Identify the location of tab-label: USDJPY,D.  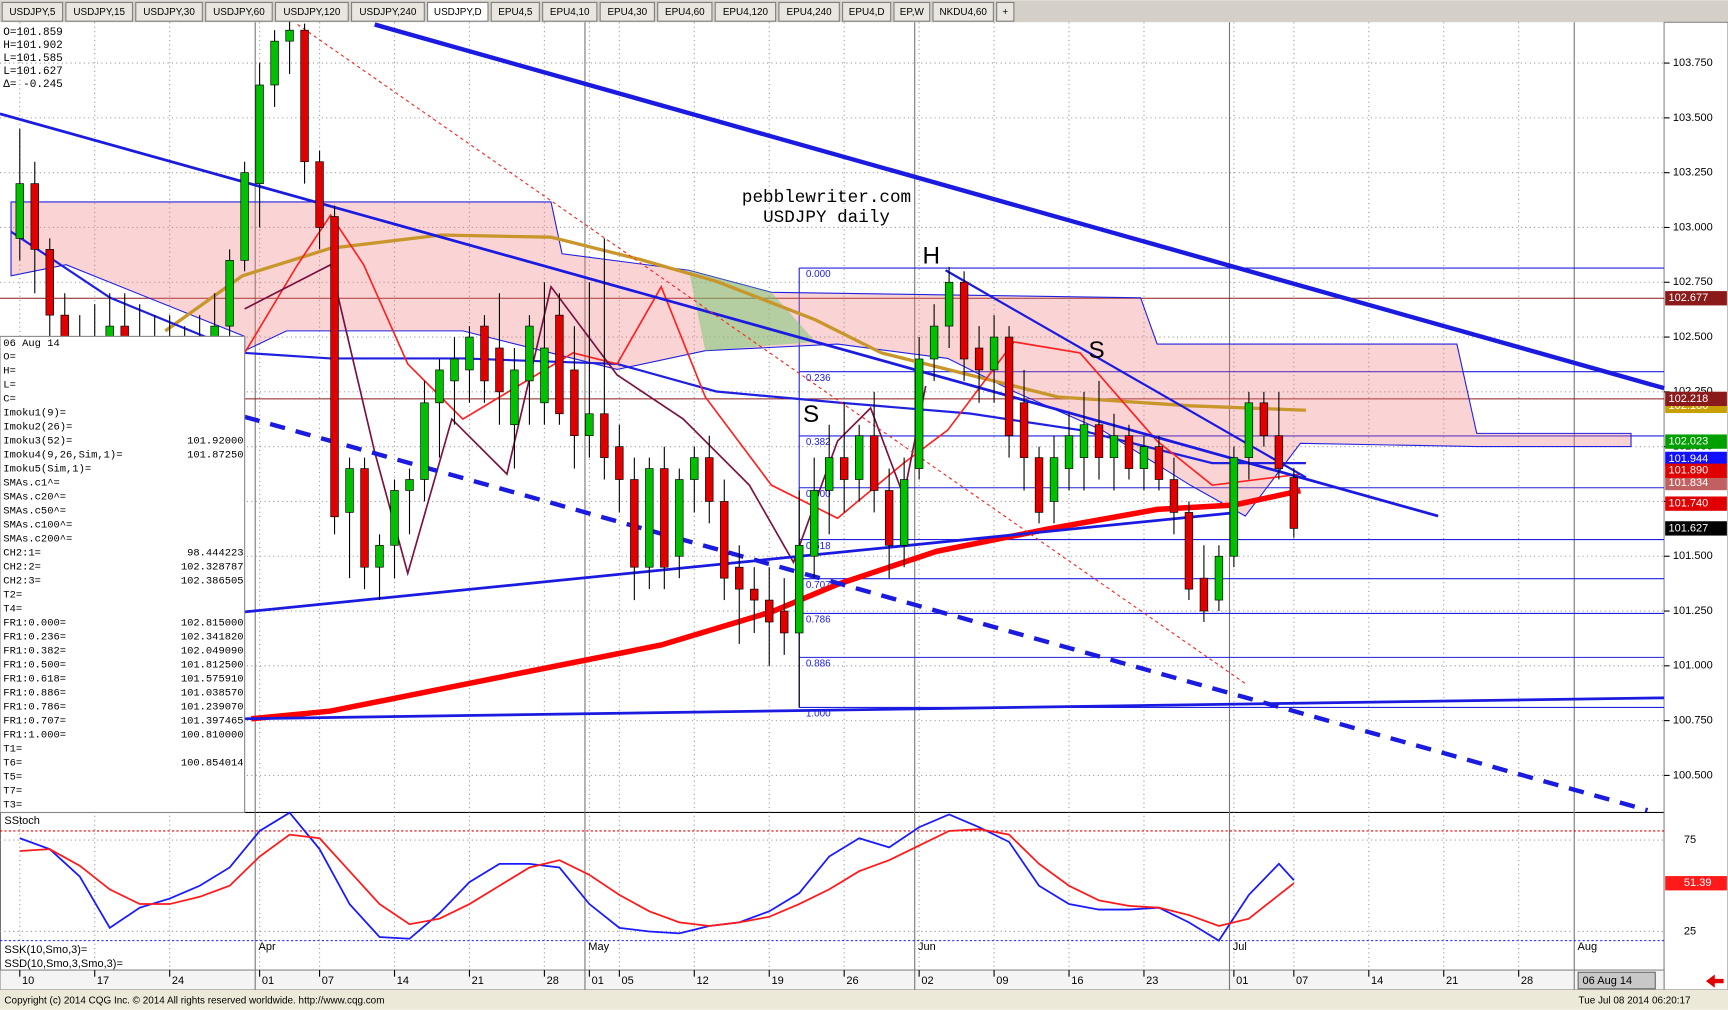
(458, 12).